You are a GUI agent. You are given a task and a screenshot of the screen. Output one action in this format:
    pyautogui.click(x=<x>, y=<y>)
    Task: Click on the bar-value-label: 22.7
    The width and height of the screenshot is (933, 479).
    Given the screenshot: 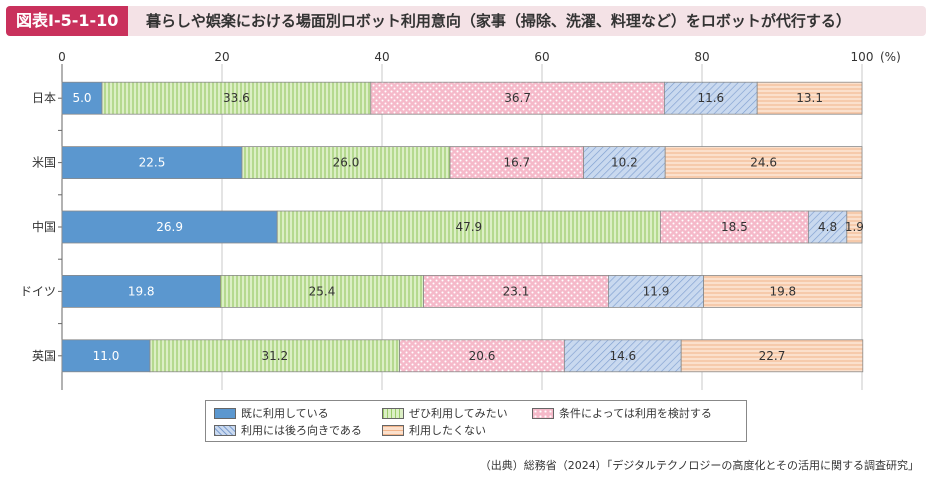 What is the action you would take?
    pyautogui.click(x=772, y=356)
    